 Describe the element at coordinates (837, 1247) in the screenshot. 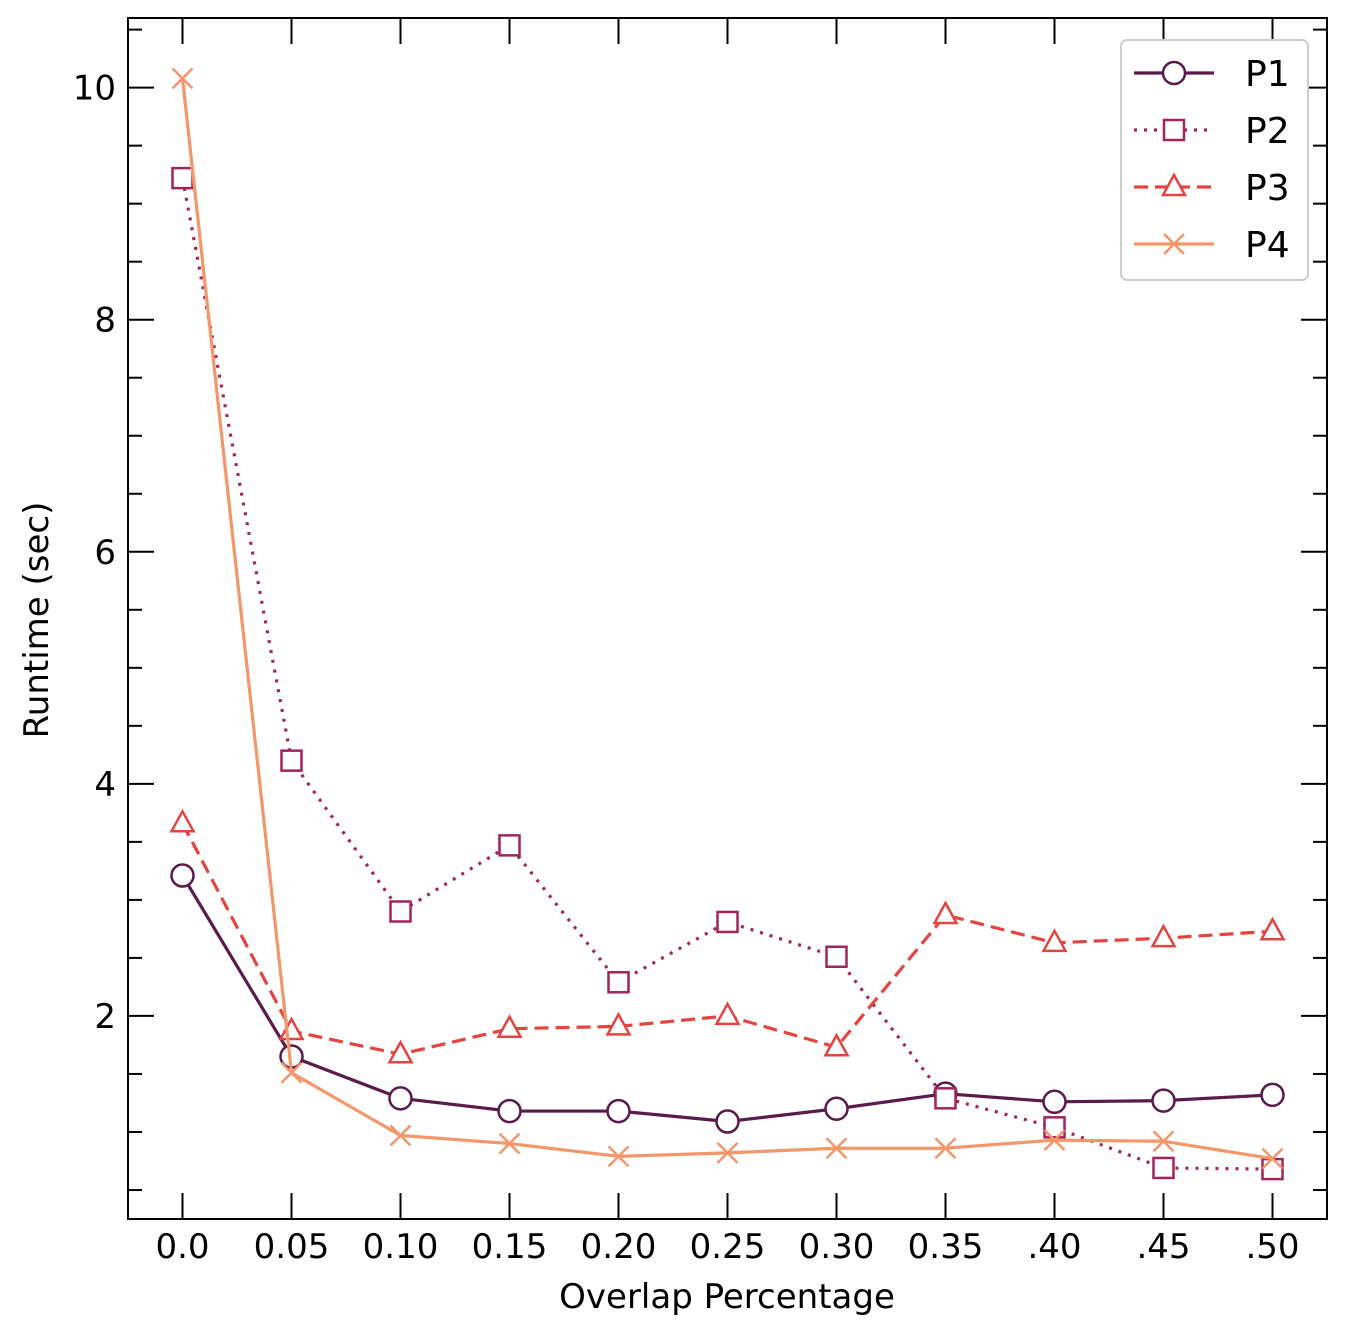

I see `x-tick-label: 0.30` at that location.